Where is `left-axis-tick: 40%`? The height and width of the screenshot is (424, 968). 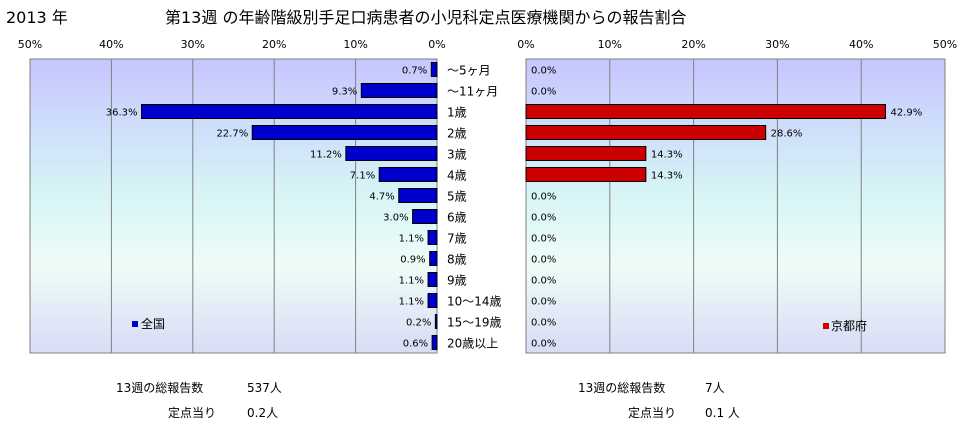
left-axis-tick: 40% is located at coordinates (111, 44).